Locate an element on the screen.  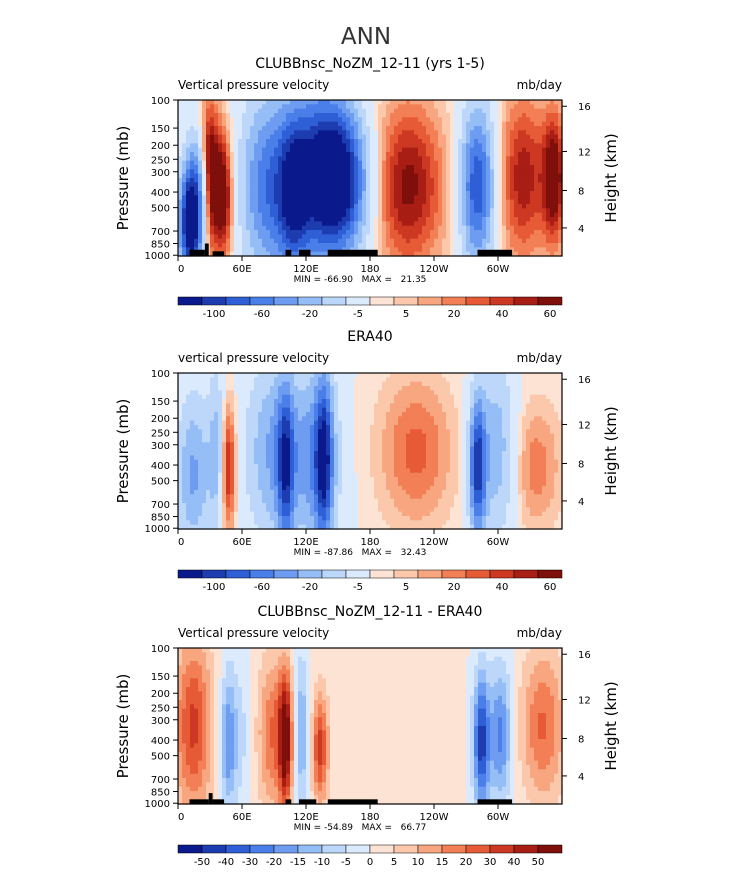
colorbar-swatch is located at coordinates (478, 301).